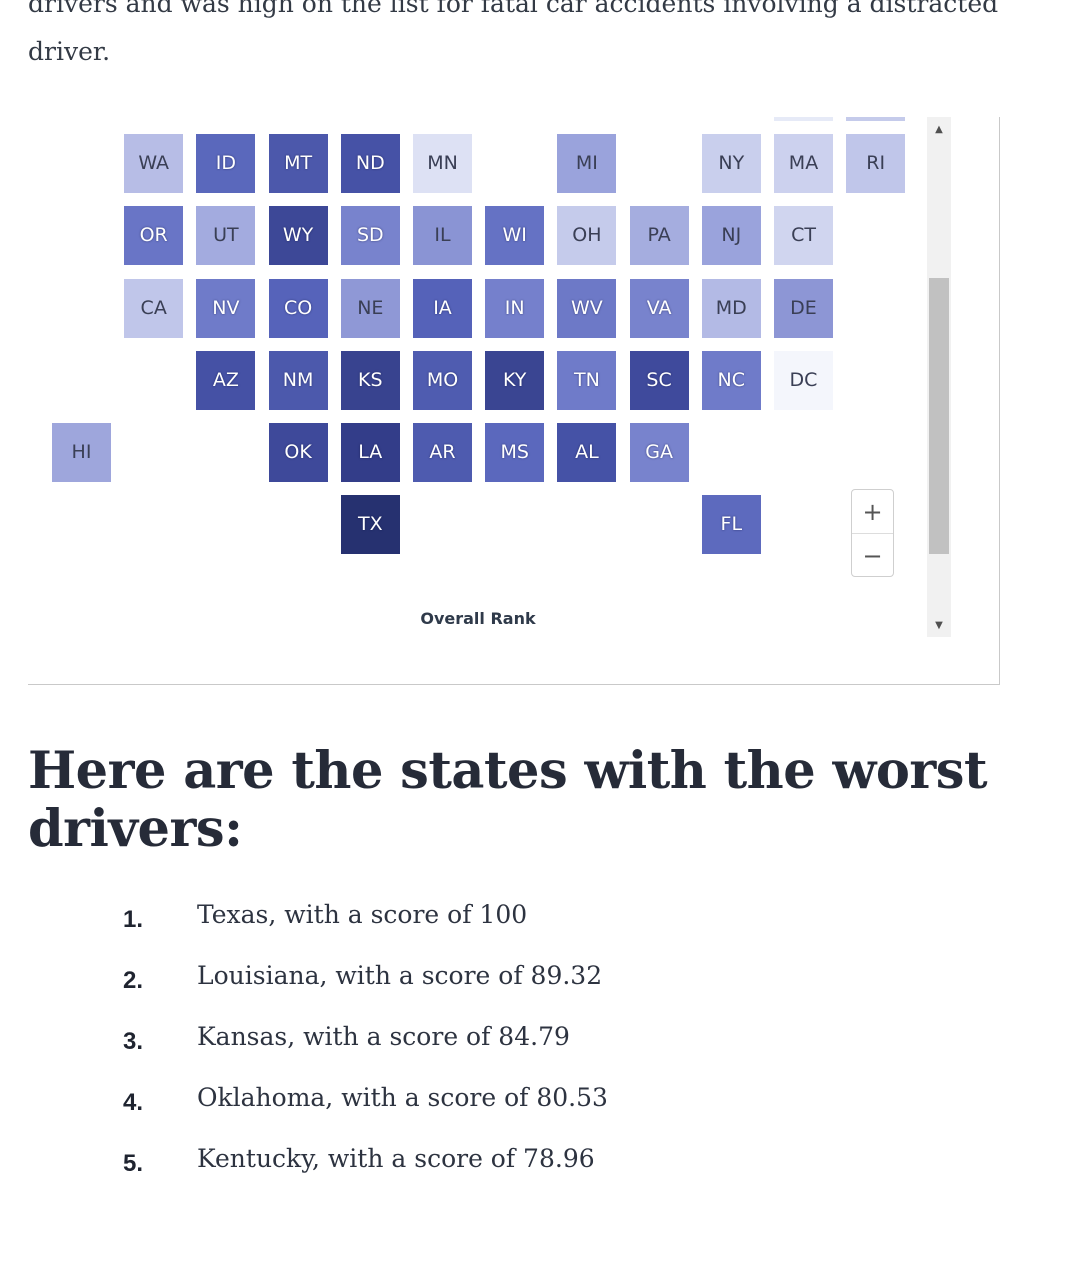 This screenshot has height=1264, width=1068. Describe the element at coordinates (442, 380) in the screenshot. I see `state-tile-mo: MO` at that location.